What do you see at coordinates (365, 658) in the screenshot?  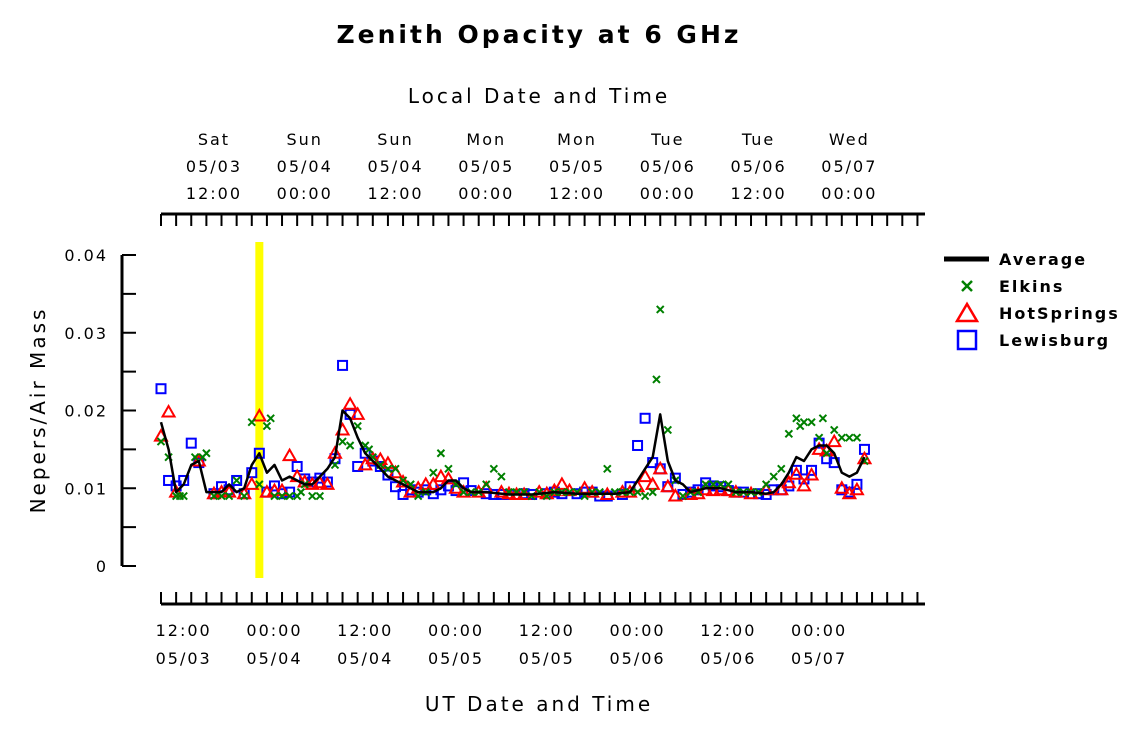 I see `bottom-tick-date: 05/04` at bounding box center [365, 658].